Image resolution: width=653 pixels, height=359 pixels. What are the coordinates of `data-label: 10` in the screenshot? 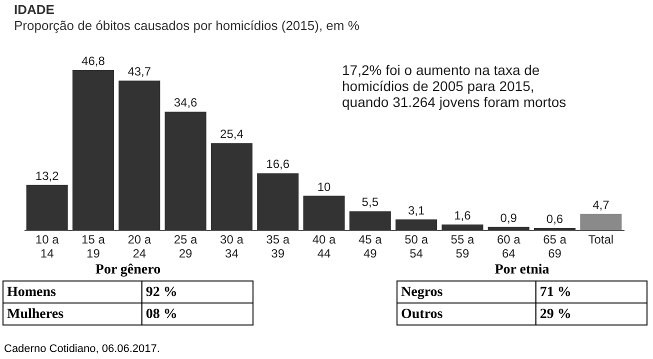 It's located at (324, 187).